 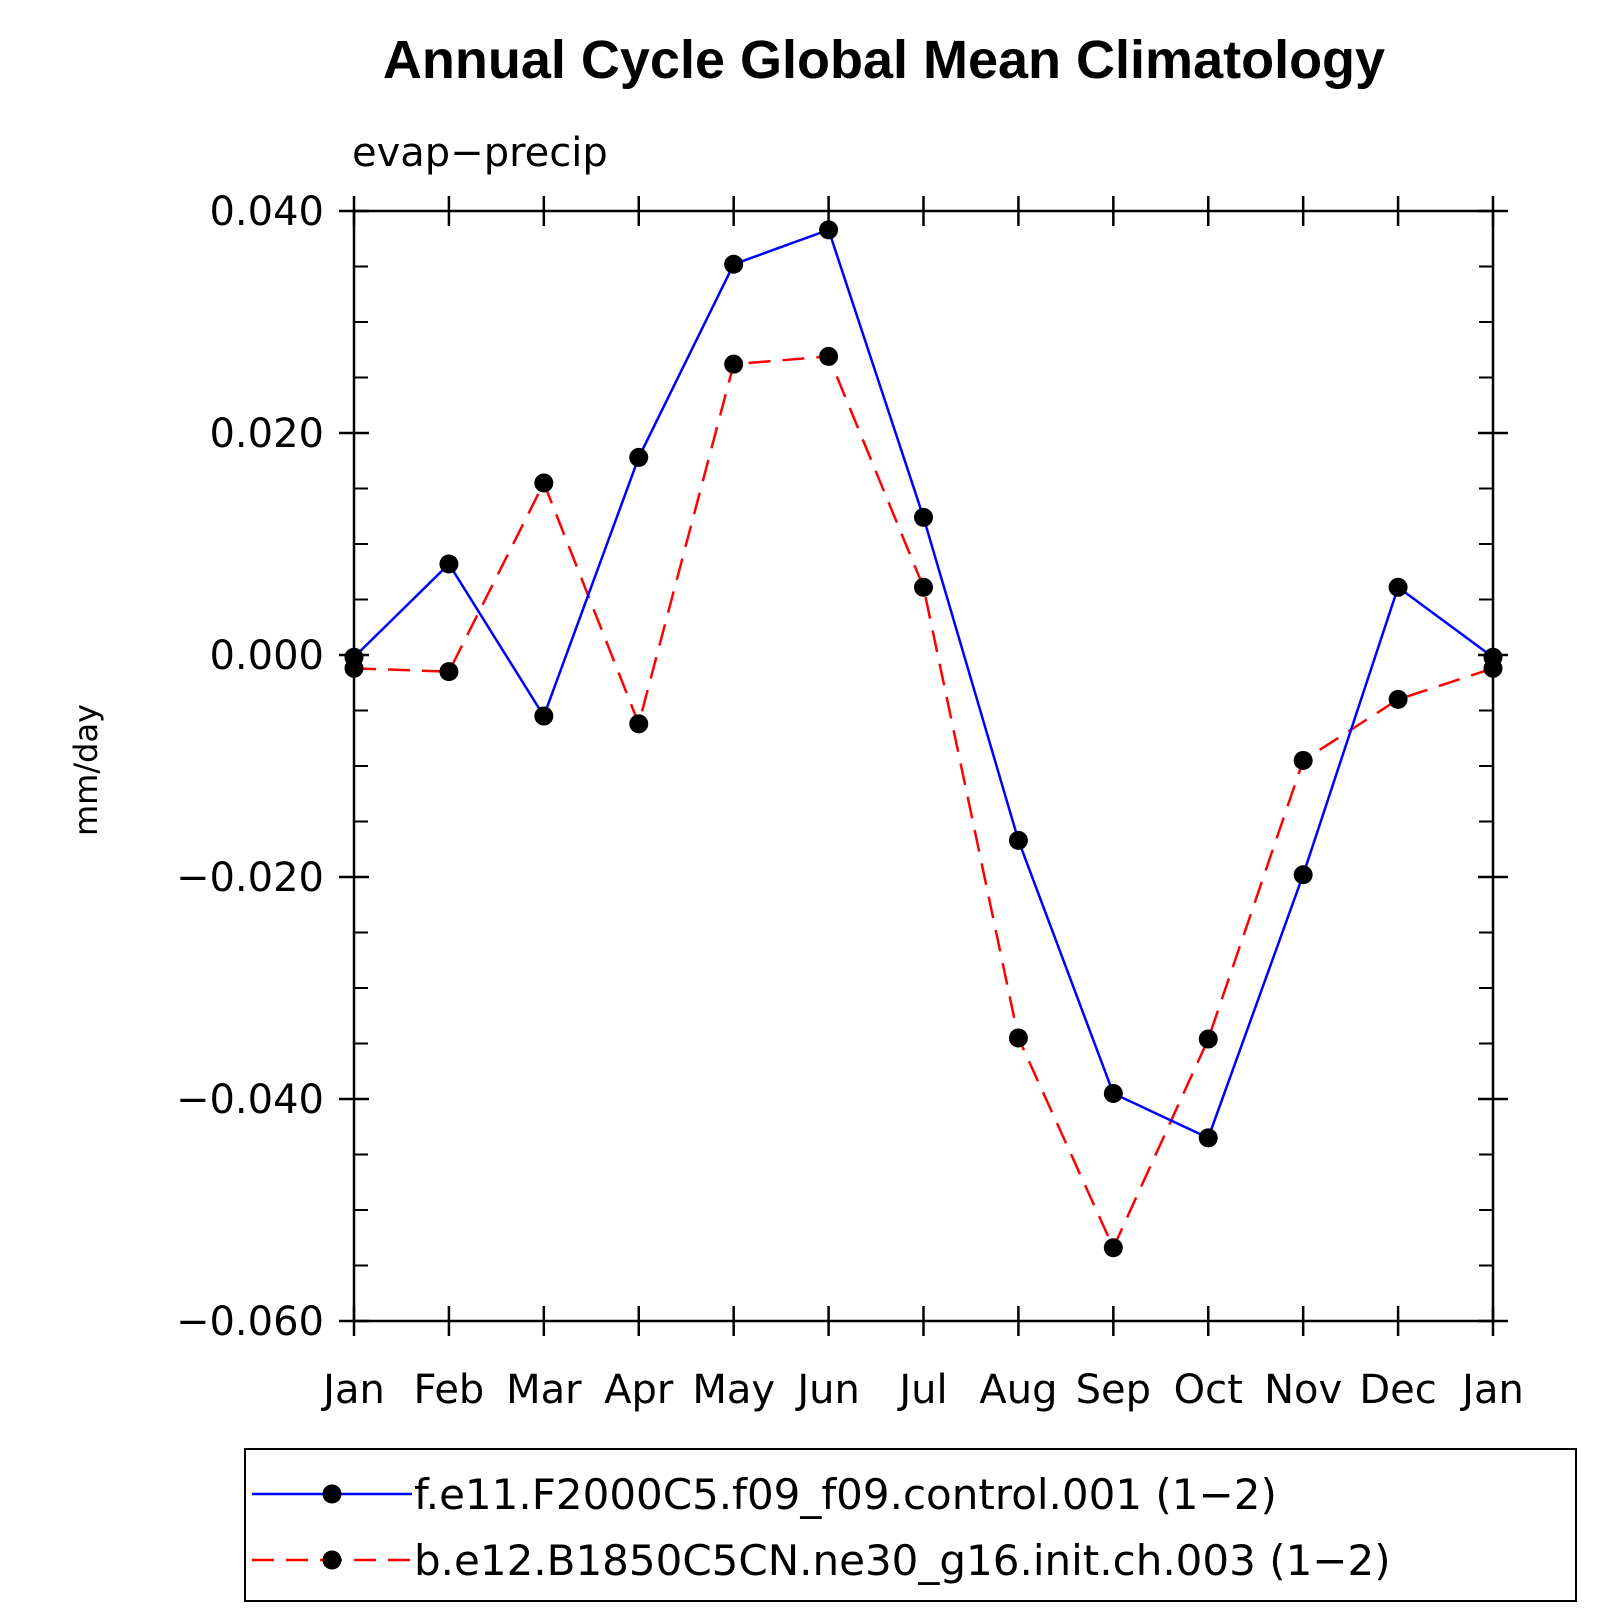 I want to click on x-tick-label: May, so click(x=733, y=1390).